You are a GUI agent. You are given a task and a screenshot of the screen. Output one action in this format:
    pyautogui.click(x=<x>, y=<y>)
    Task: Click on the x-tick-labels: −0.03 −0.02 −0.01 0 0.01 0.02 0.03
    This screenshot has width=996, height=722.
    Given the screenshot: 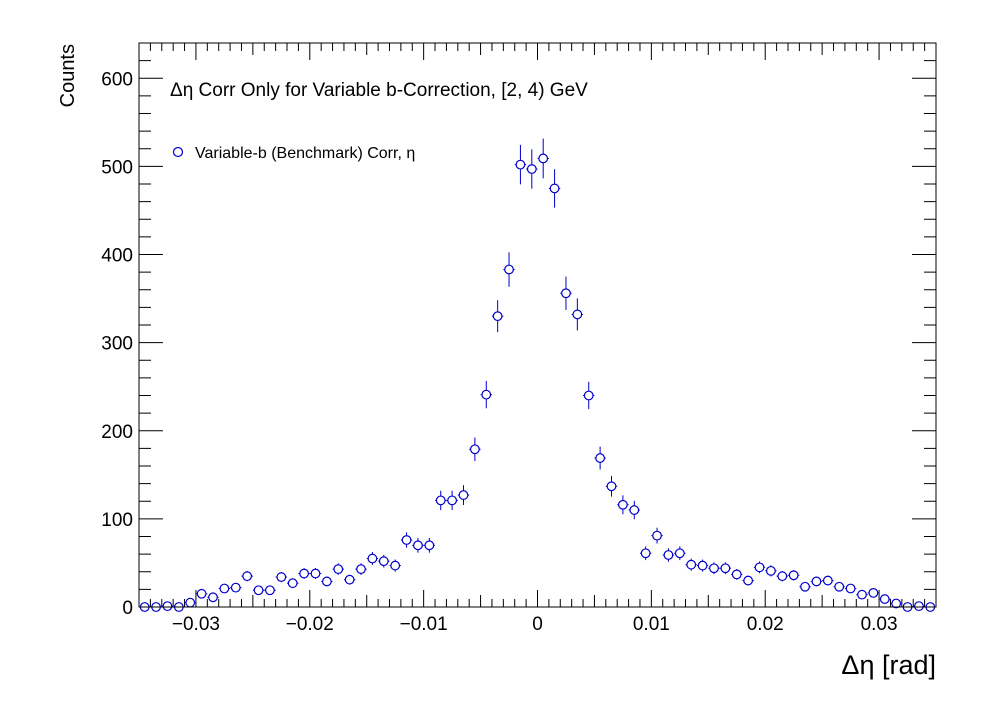 What is the action you would take?
    pyautogui.click(x=535, y=624)
    